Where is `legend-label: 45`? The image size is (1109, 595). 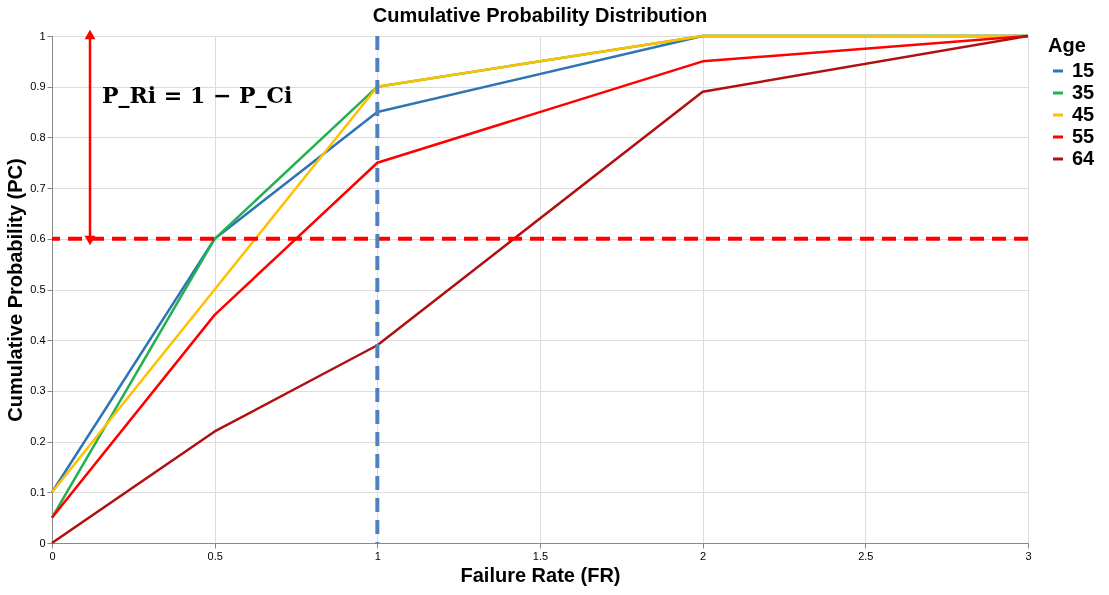 legend-label: 45 is located at coordinates (1083, 114).